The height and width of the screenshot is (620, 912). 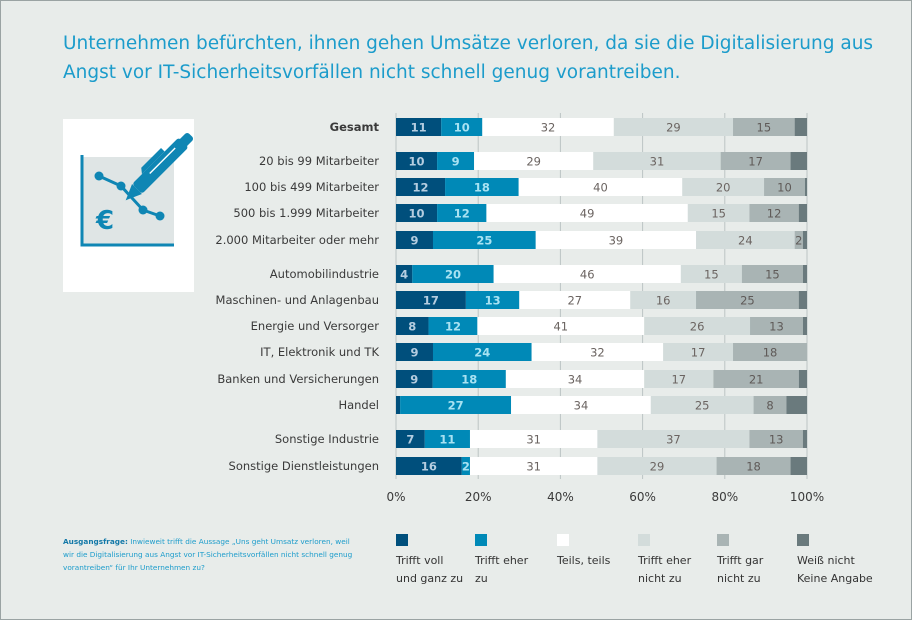 What do you see at coordinates (319, 352) in the screenshot?
I see `category-label: IT, Elektronik und TK` at bounding box center [319, 352].